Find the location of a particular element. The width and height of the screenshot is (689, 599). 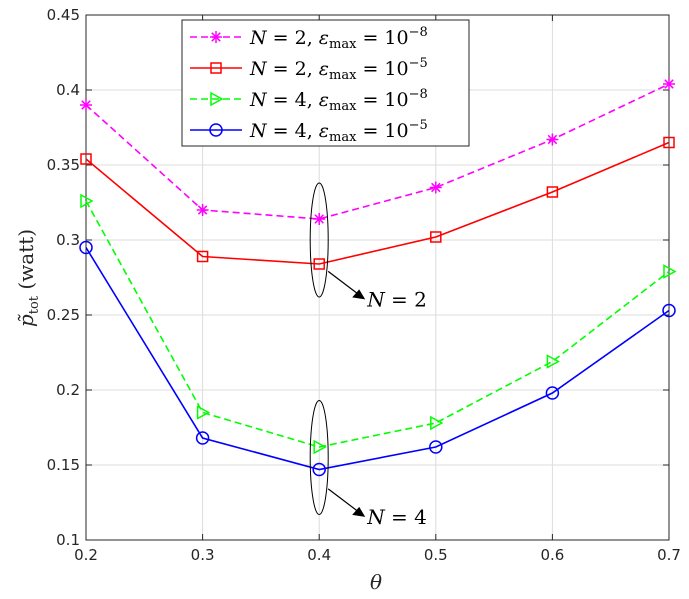

x-tick-label: 0.4 is located at coordinates (319, 555).